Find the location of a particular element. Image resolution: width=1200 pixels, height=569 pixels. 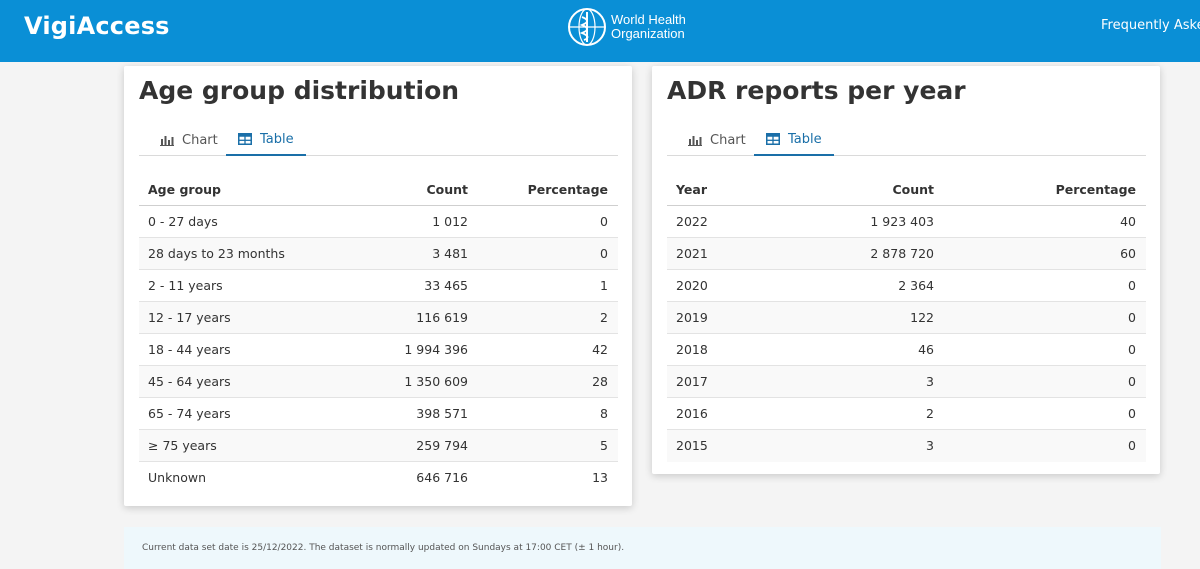

year-cell: 2019 is located at coordinates (692, 317).